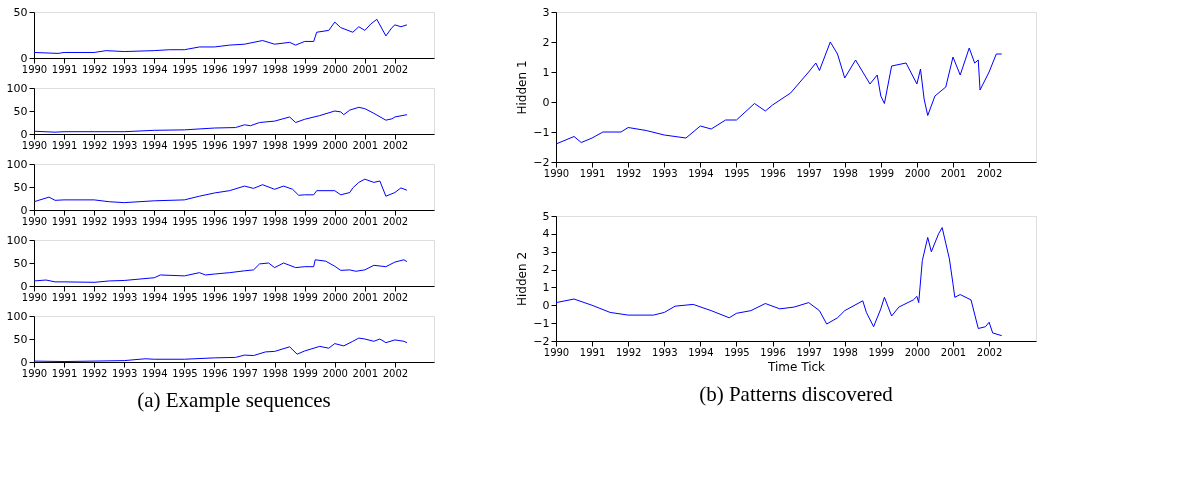 The width and height of the screenshot is (1182, 491). Describe the element at coordinates (522, 87) in the screenshot. I see `y-axis-title: Hidden 1` at that location.